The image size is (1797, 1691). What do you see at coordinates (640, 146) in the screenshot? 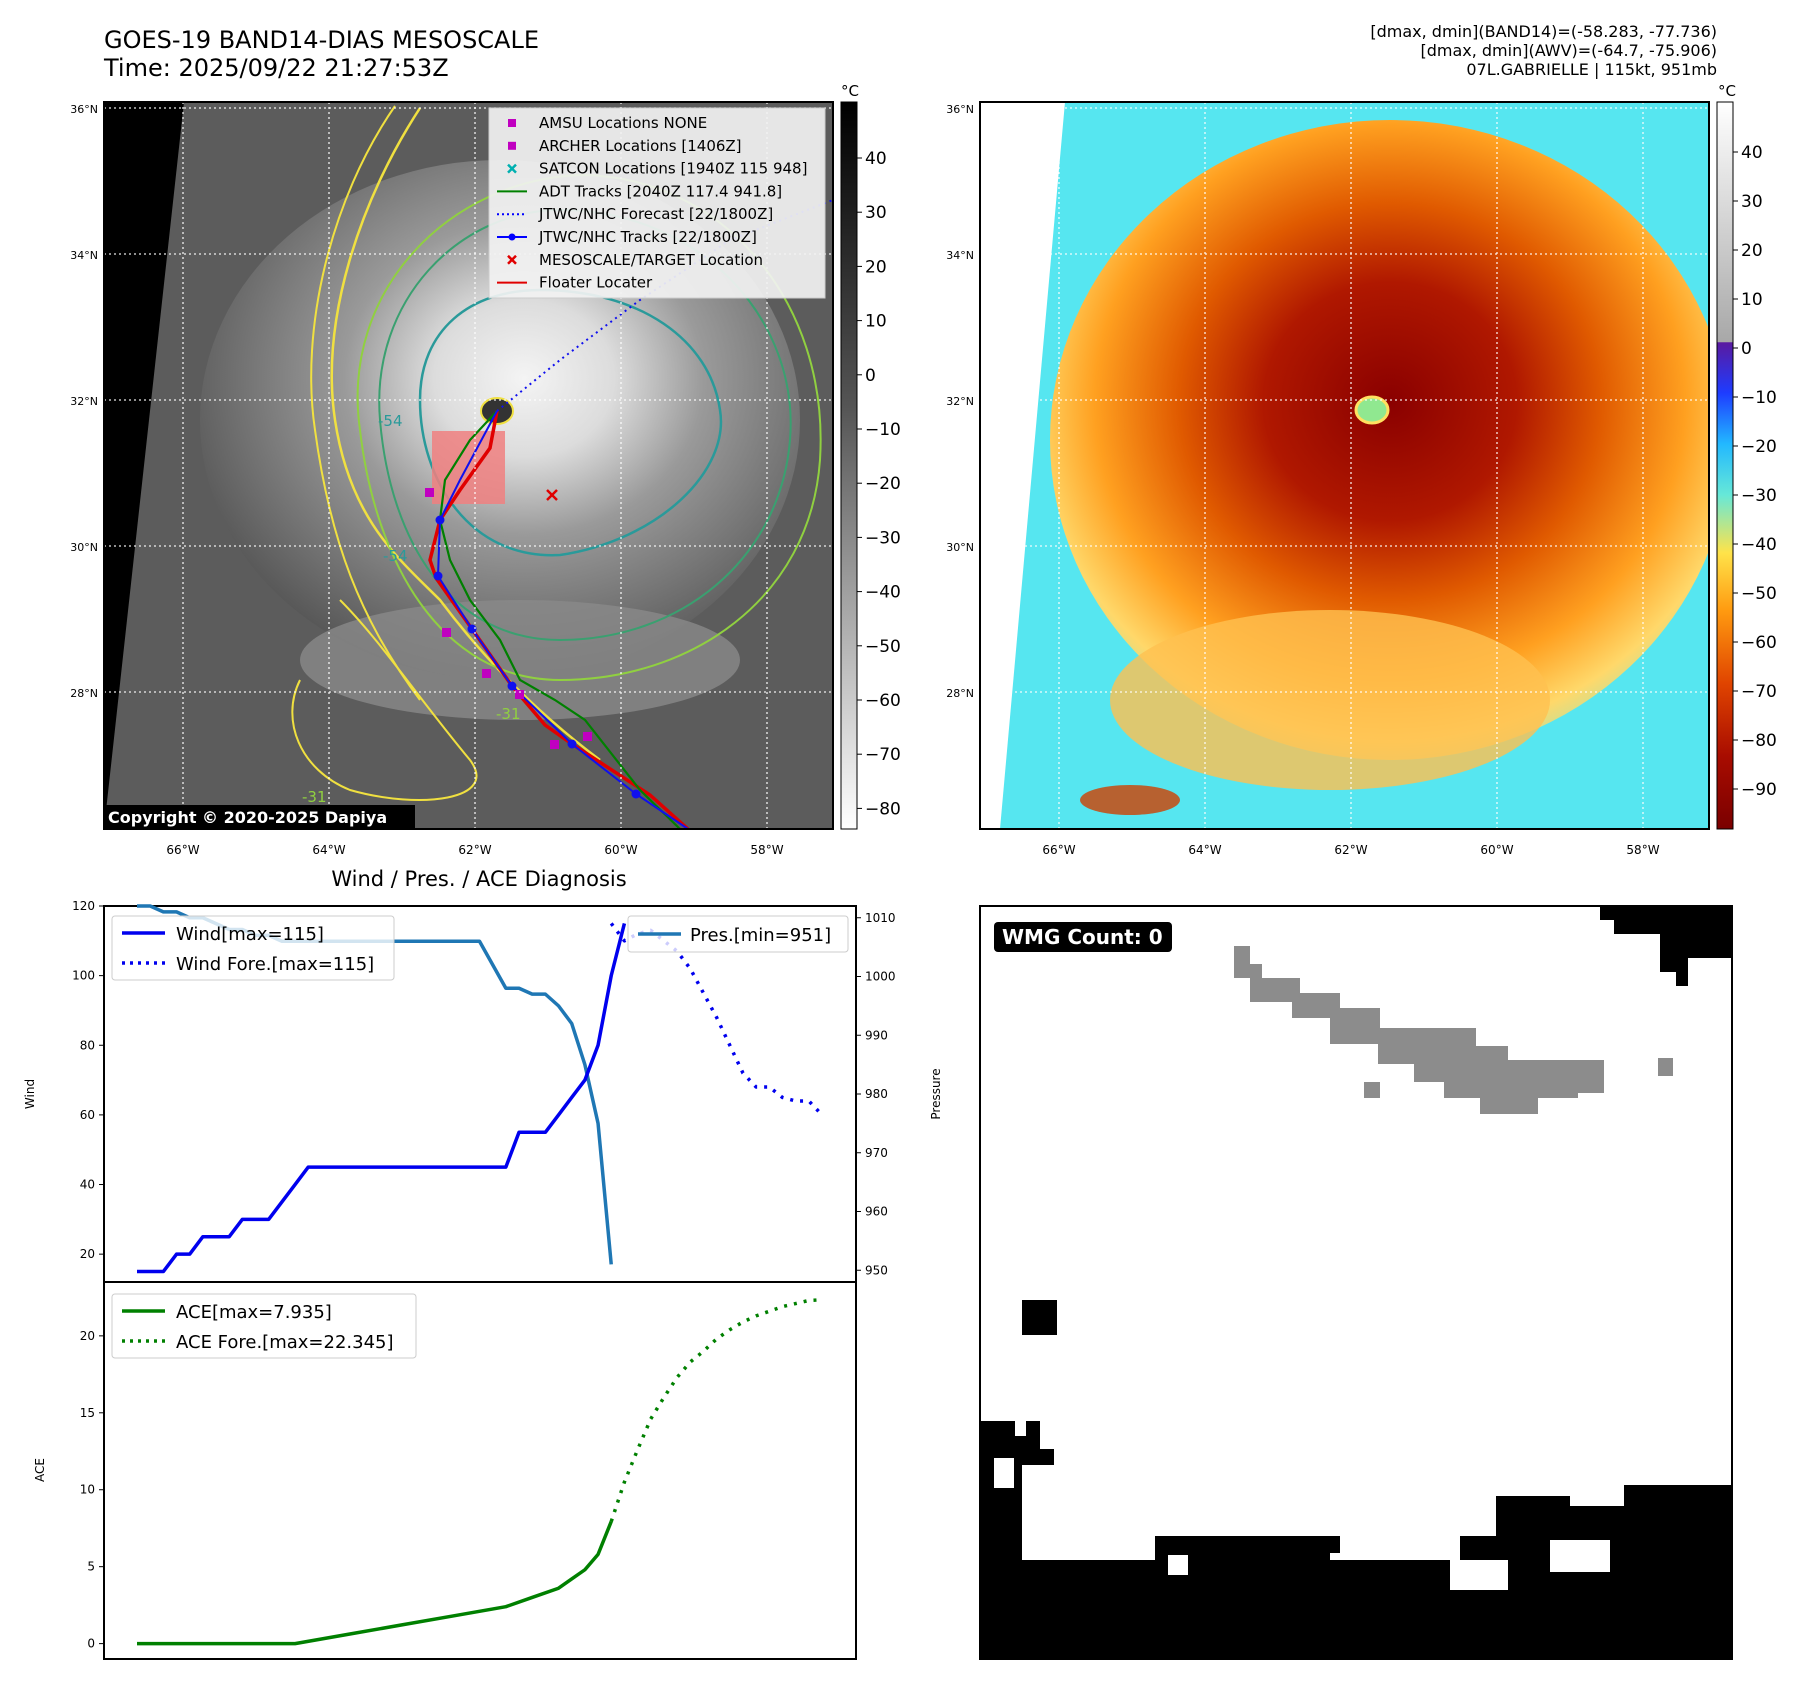
I see `legend-label: ARCHER Locations [1406Z]` at bounding box center [640, 146].